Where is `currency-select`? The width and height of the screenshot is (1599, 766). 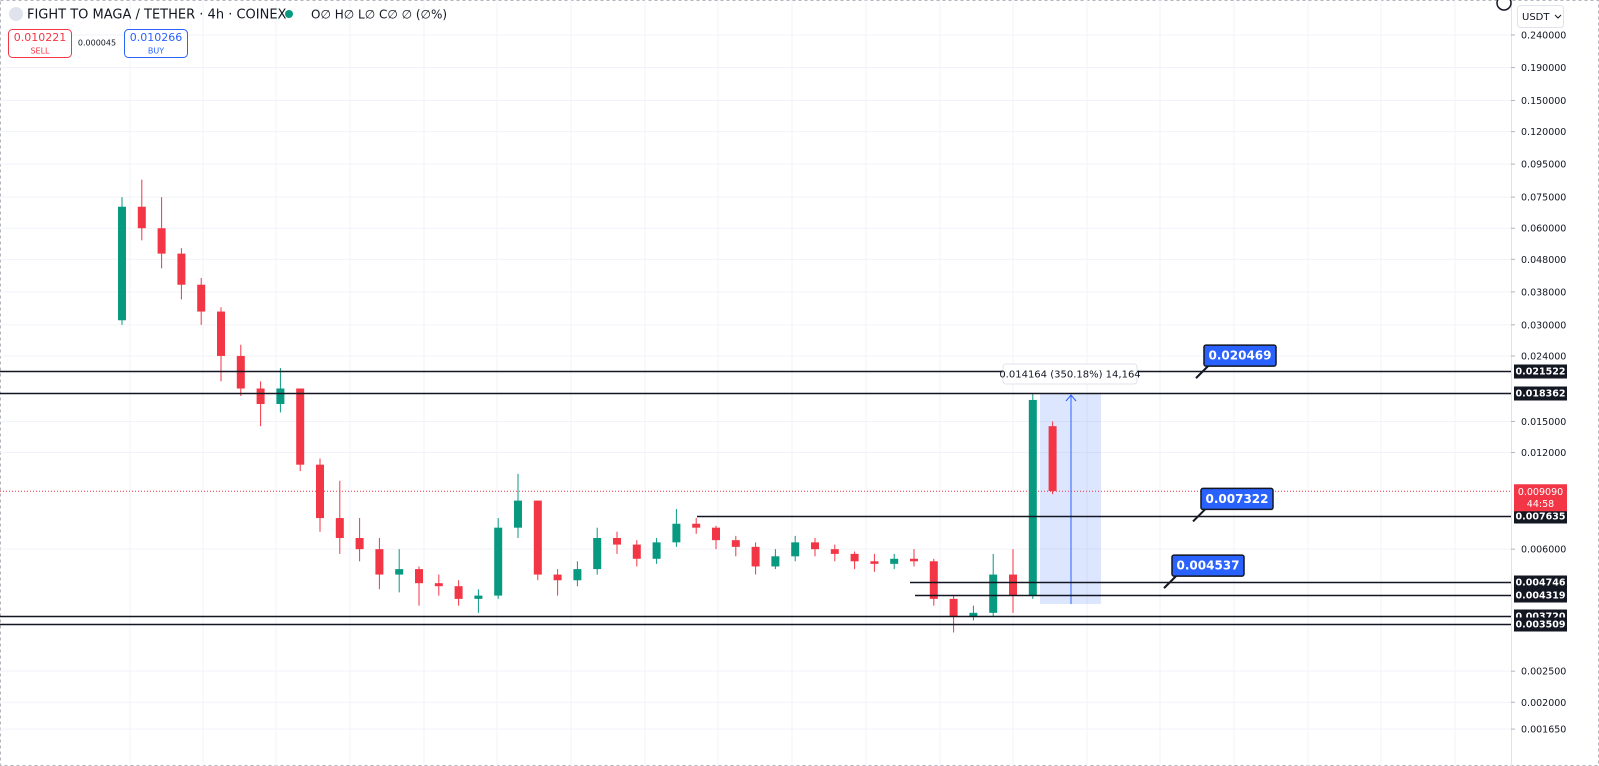
currency-select is located at coordinates (1540, 16).